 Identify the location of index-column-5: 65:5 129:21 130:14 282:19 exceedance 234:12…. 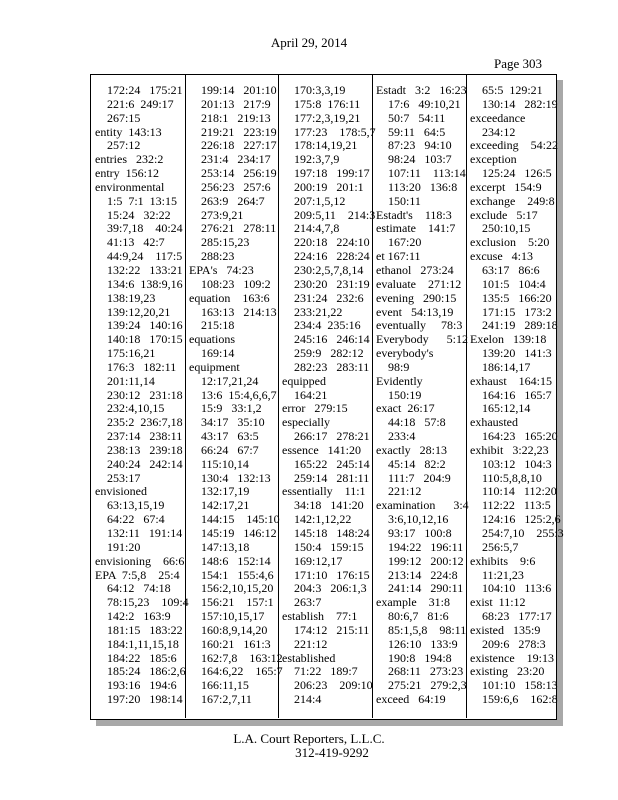
(517, 397).